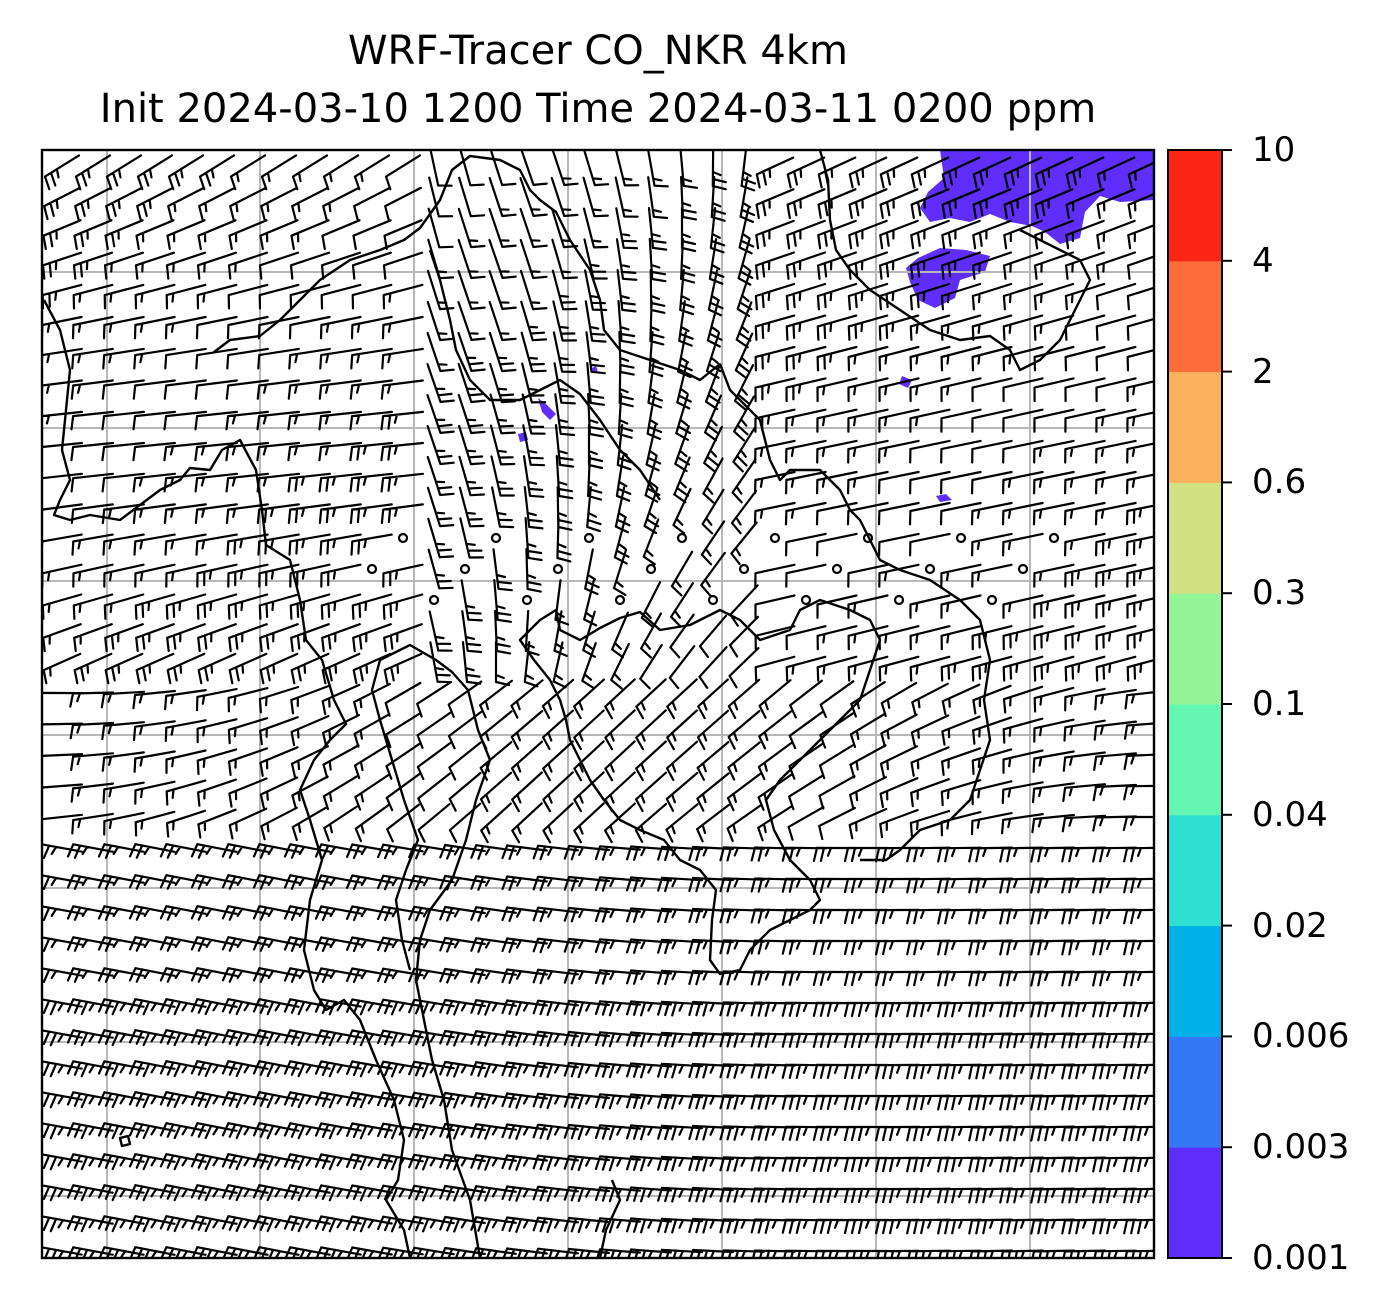 This screenshot has height=1313, width=1400. Describe the element at coordinates (125, 1141) in the screenshot. I see `island-south` at that location.